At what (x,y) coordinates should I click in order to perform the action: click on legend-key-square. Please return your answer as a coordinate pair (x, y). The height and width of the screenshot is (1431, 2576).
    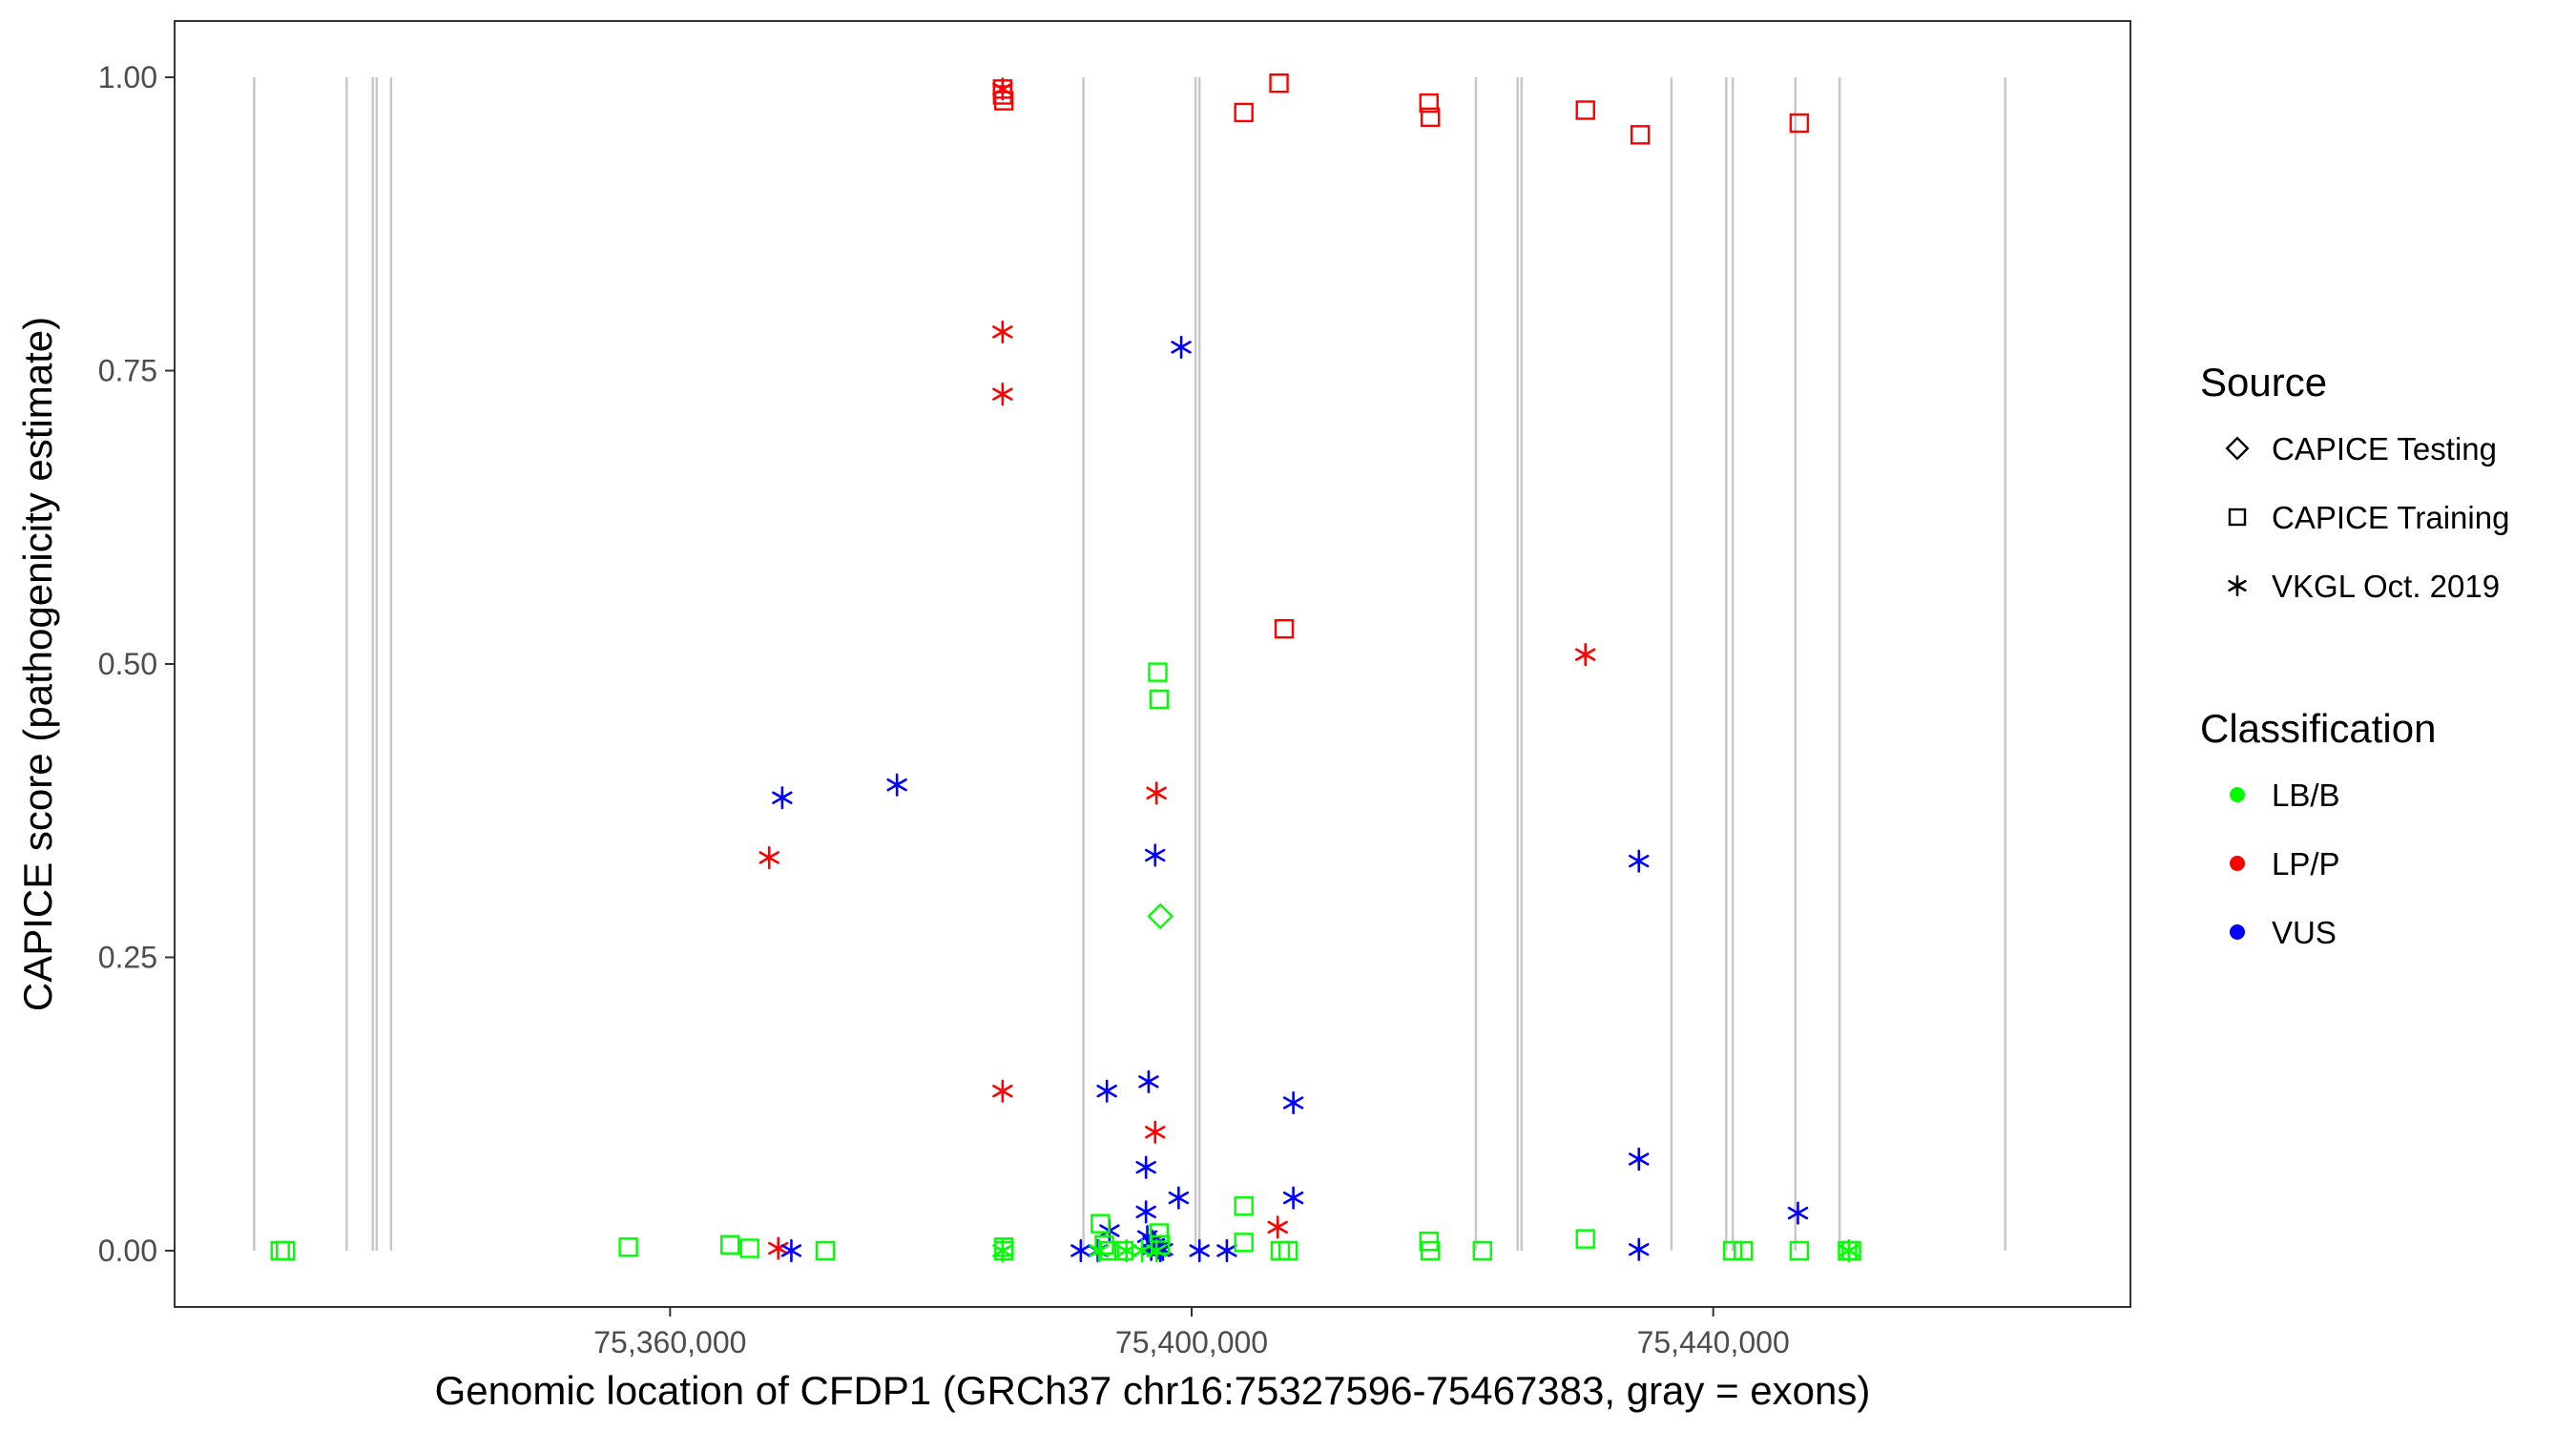
    Looking at the image, I should click on (2237, 517).